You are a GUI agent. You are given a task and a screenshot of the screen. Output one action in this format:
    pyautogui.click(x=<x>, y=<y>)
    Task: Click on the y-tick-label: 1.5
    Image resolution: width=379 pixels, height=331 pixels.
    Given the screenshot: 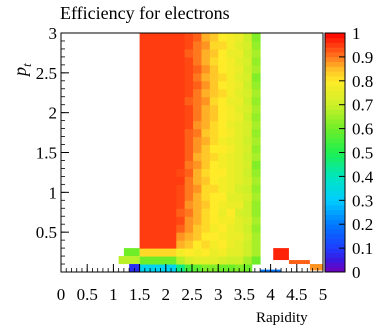 What is the action you would take?
    pyautogui.click(x=46, y=153)
    